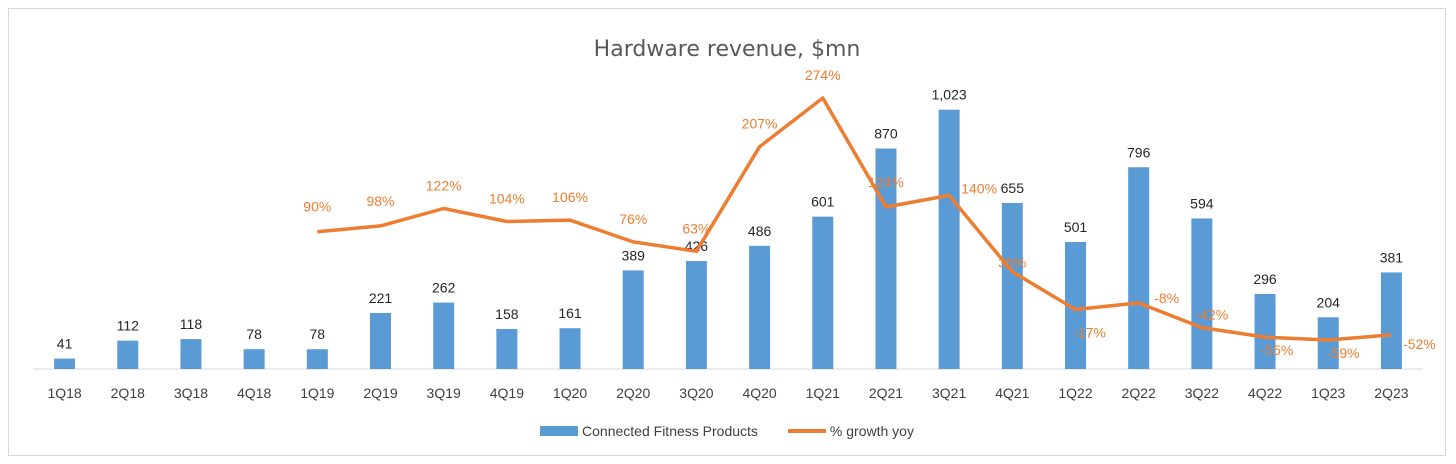 This screenshot has height=464, width=1456. I want to click on bar-label-2Q18: 112, so click(128, 326).